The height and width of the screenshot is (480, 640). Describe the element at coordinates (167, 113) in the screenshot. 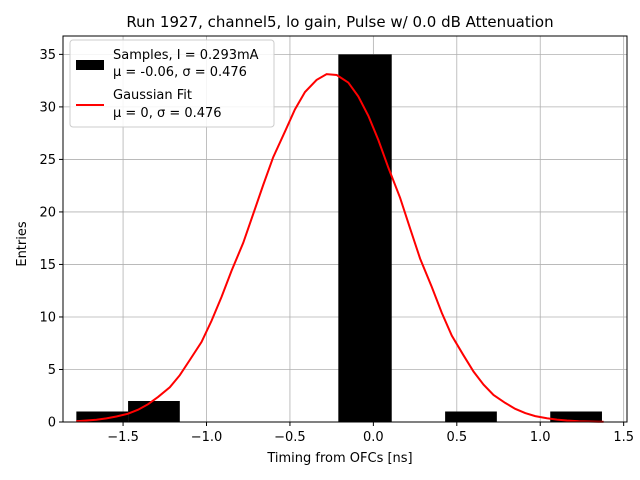

I see `legend-fit-stats: μ = 0, σ = 0.476` at that location.